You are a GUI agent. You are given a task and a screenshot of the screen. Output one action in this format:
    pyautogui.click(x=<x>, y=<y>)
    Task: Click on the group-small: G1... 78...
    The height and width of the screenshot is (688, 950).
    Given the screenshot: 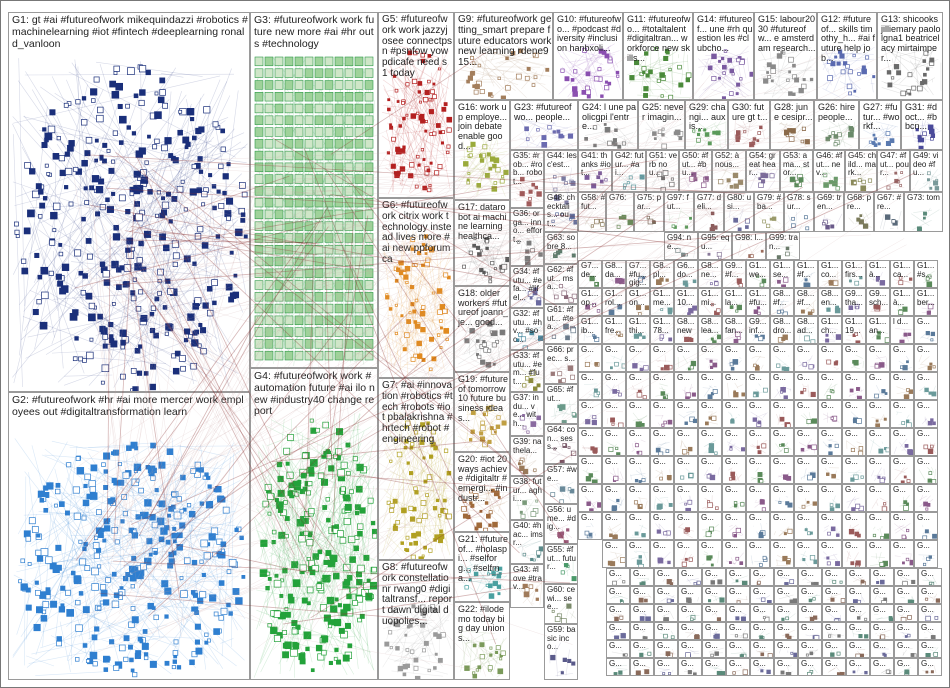 What is the action you would take?
    pyautogui.click(x=662, y=330)
    